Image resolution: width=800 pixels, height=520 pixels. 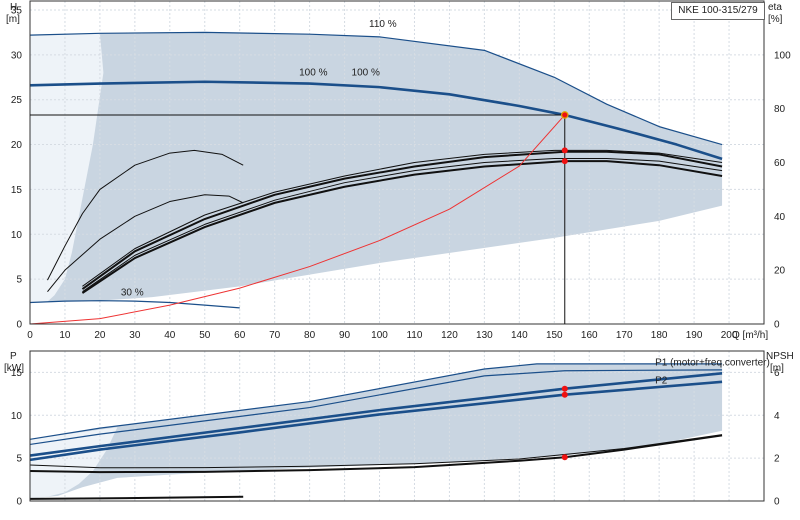 I want to click on y-tick-label: 20, so click(x=17, y=145).